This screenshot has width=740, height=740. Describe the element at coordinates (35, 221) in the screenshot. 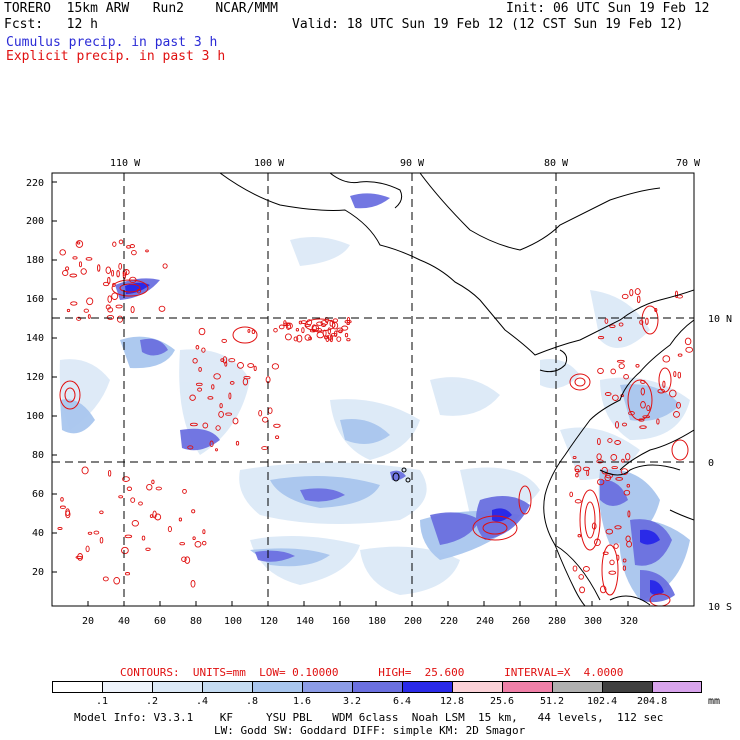

I see `y-tick-label: 200` at that location.